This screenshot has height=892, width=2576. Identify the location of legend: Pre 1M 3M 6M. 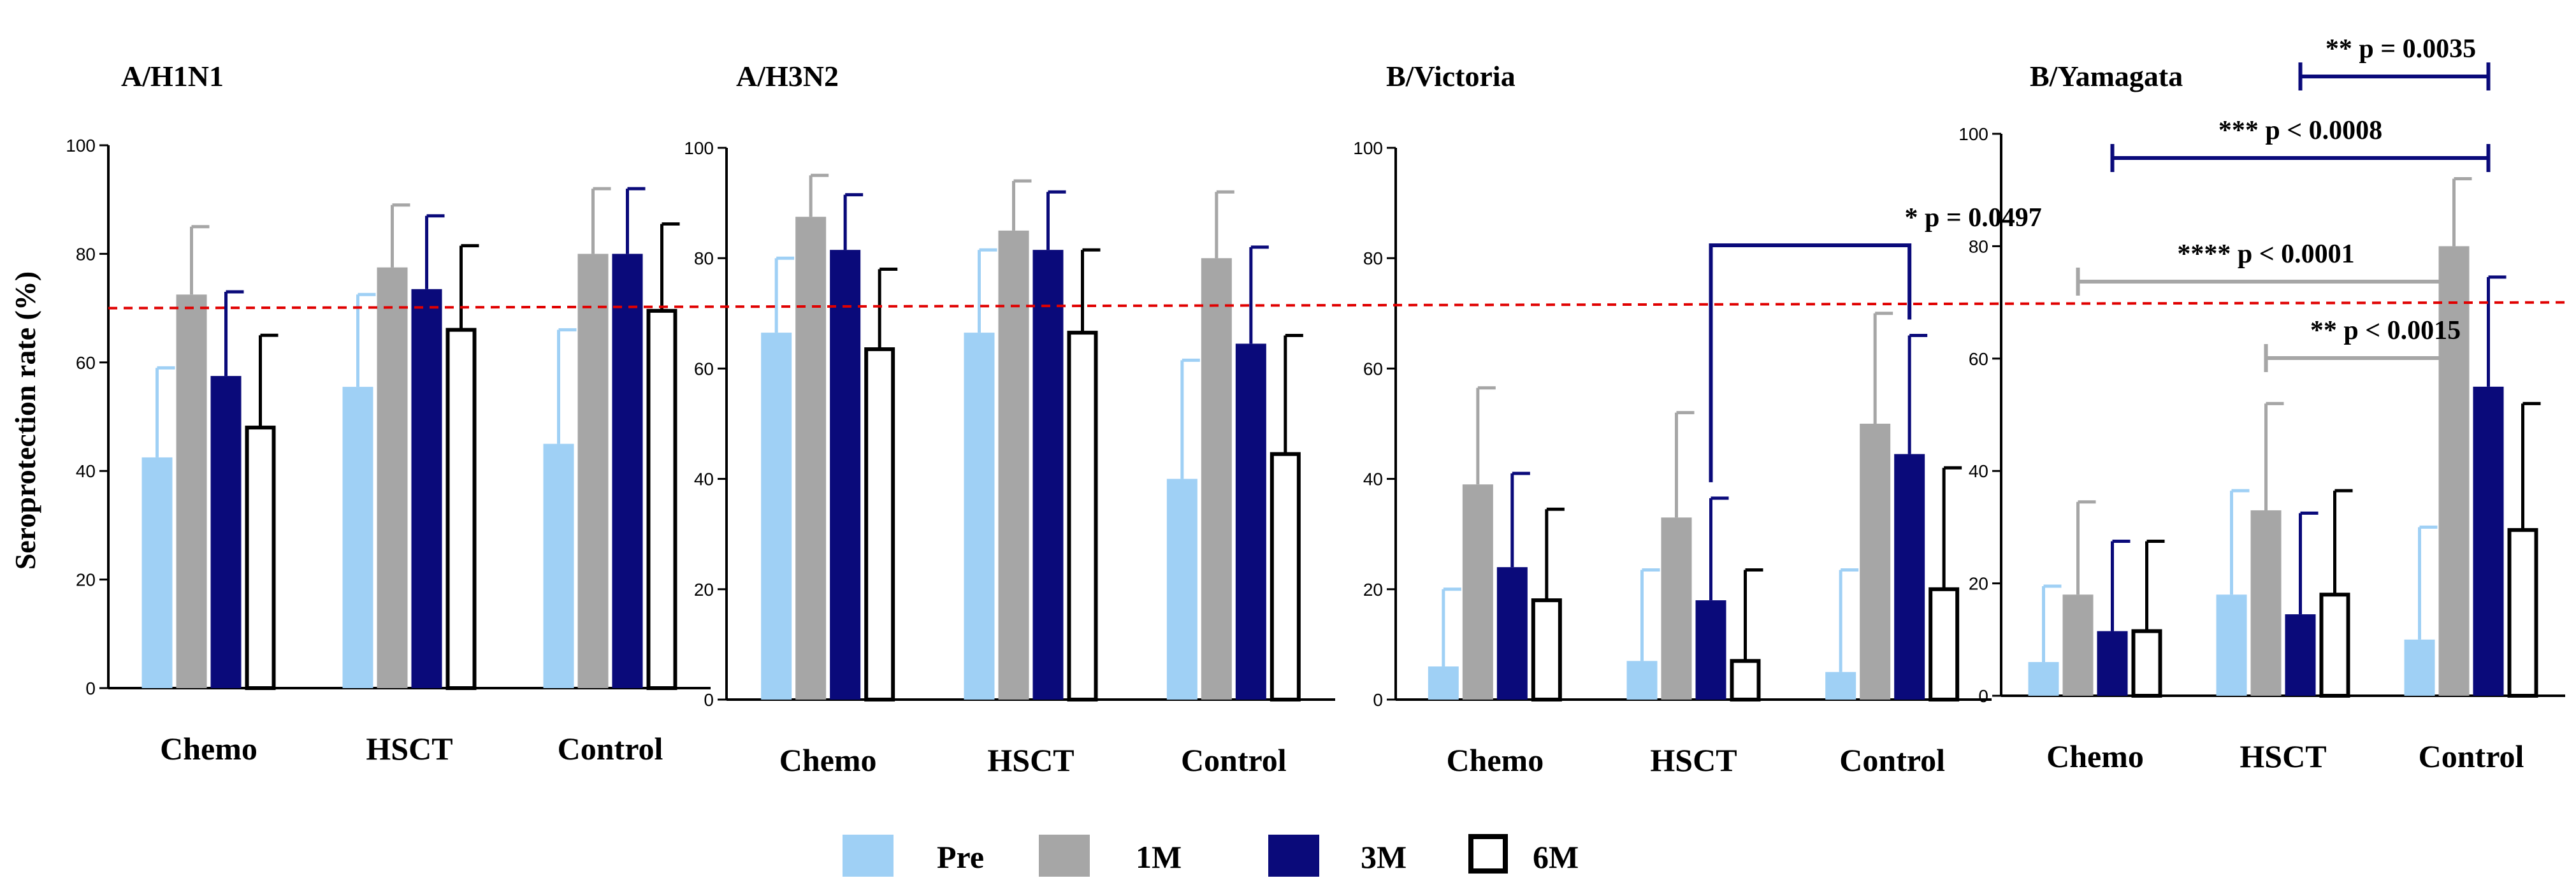
(1211, 855).